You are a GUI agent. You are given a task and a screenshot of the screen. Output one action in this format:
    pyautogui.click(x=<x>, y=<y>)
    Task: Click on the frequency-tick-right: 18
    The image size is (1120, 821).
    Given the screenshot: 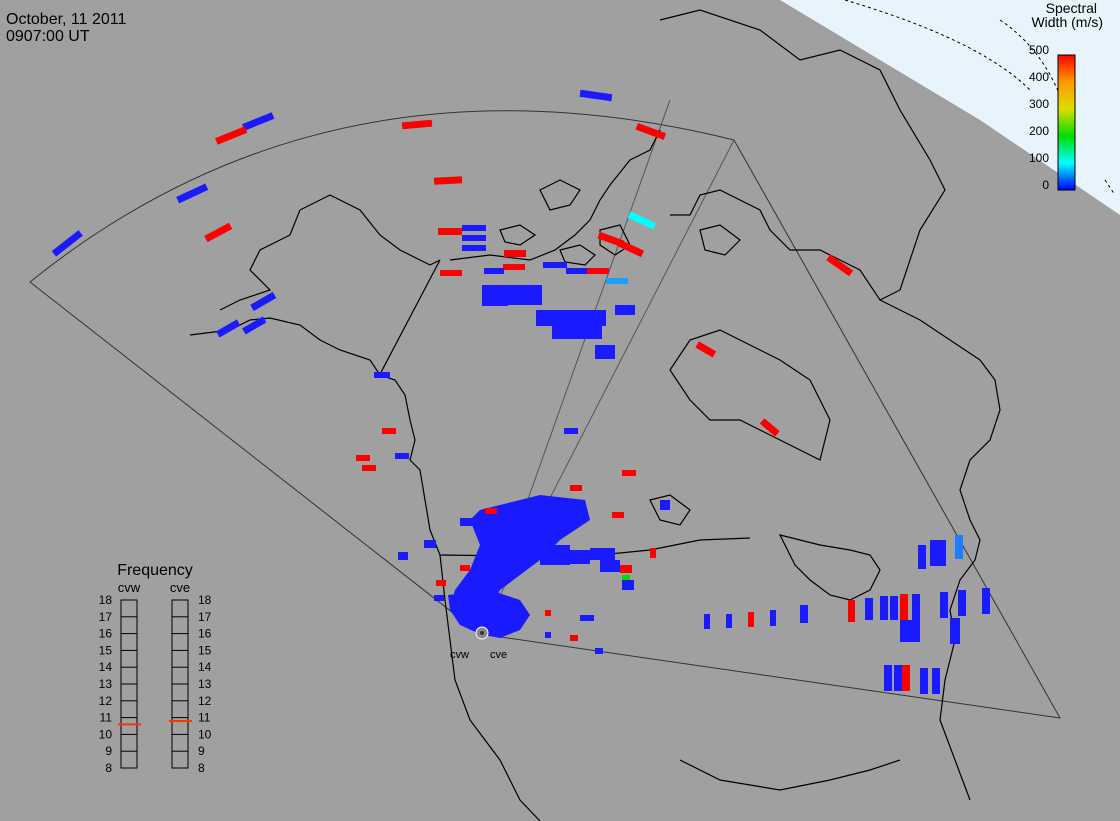 What is the action you would take?
    pyautogui.click(x=205, y=600)
    